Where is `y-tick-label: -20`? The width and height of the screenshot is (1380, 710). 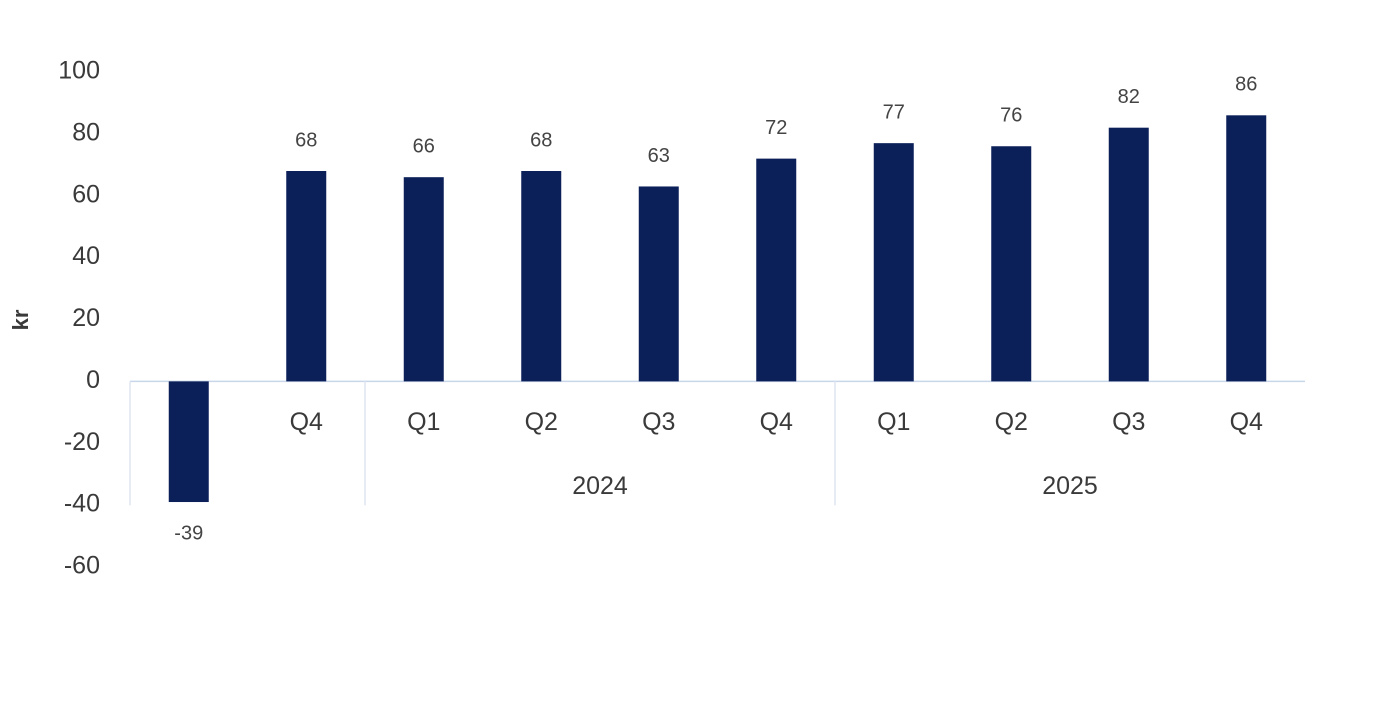 y-tick-label: -20 is located at coordinates (82, 442).